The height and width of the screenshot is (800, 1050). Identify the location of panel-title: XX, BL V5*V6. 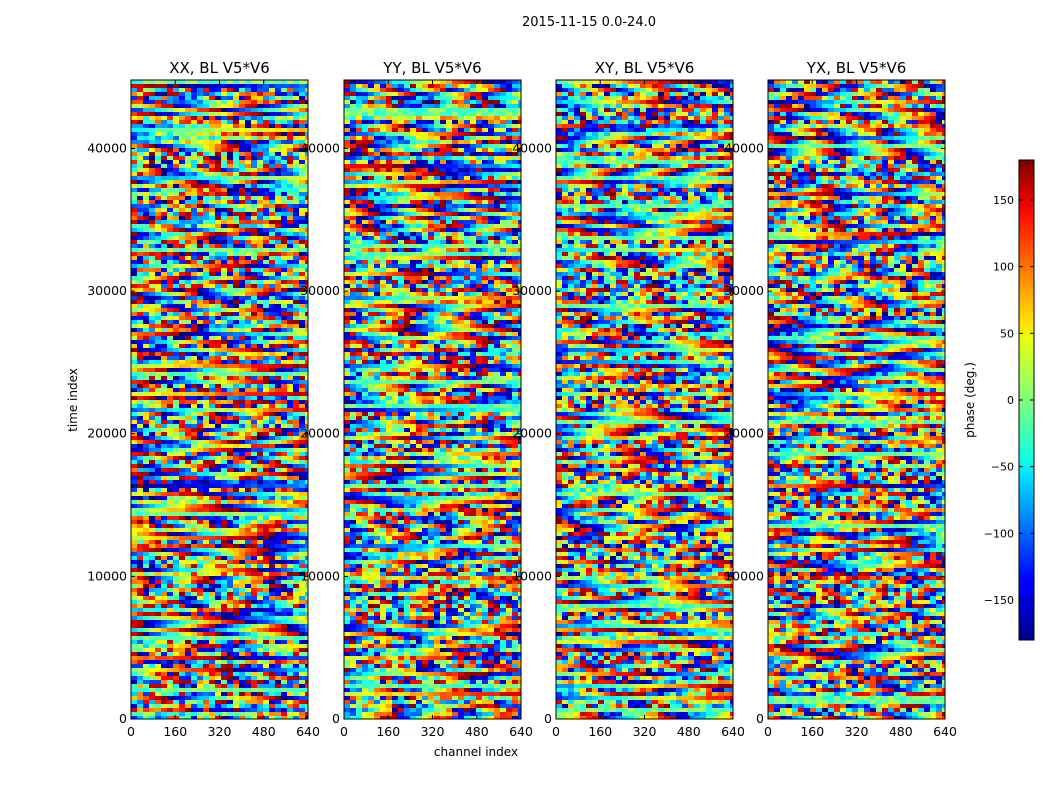
(219, 68).